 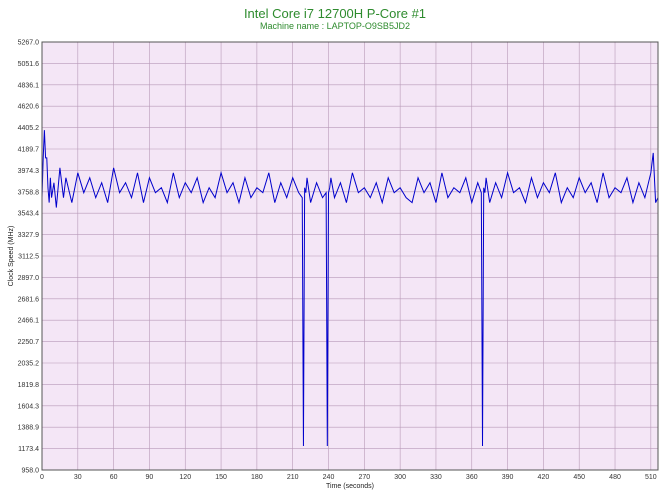 I want to click on x-tick-label: 510, so click(x=651, y=477).